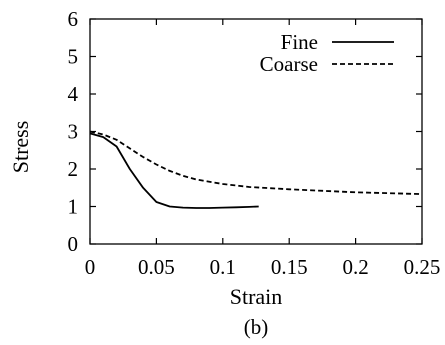  I want to click on y-axis-label: Stress, so click(20, 147).